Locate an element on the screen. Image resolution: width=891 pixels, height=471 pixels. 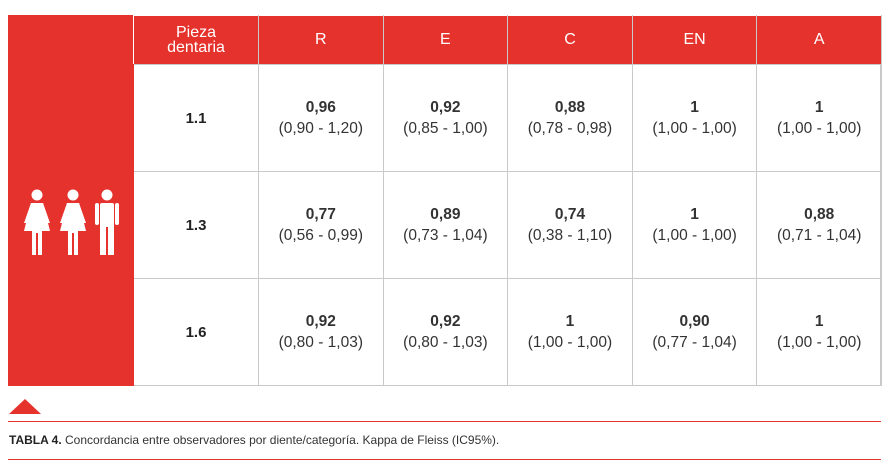
three-people-icon is located at coordinates (71, 223).